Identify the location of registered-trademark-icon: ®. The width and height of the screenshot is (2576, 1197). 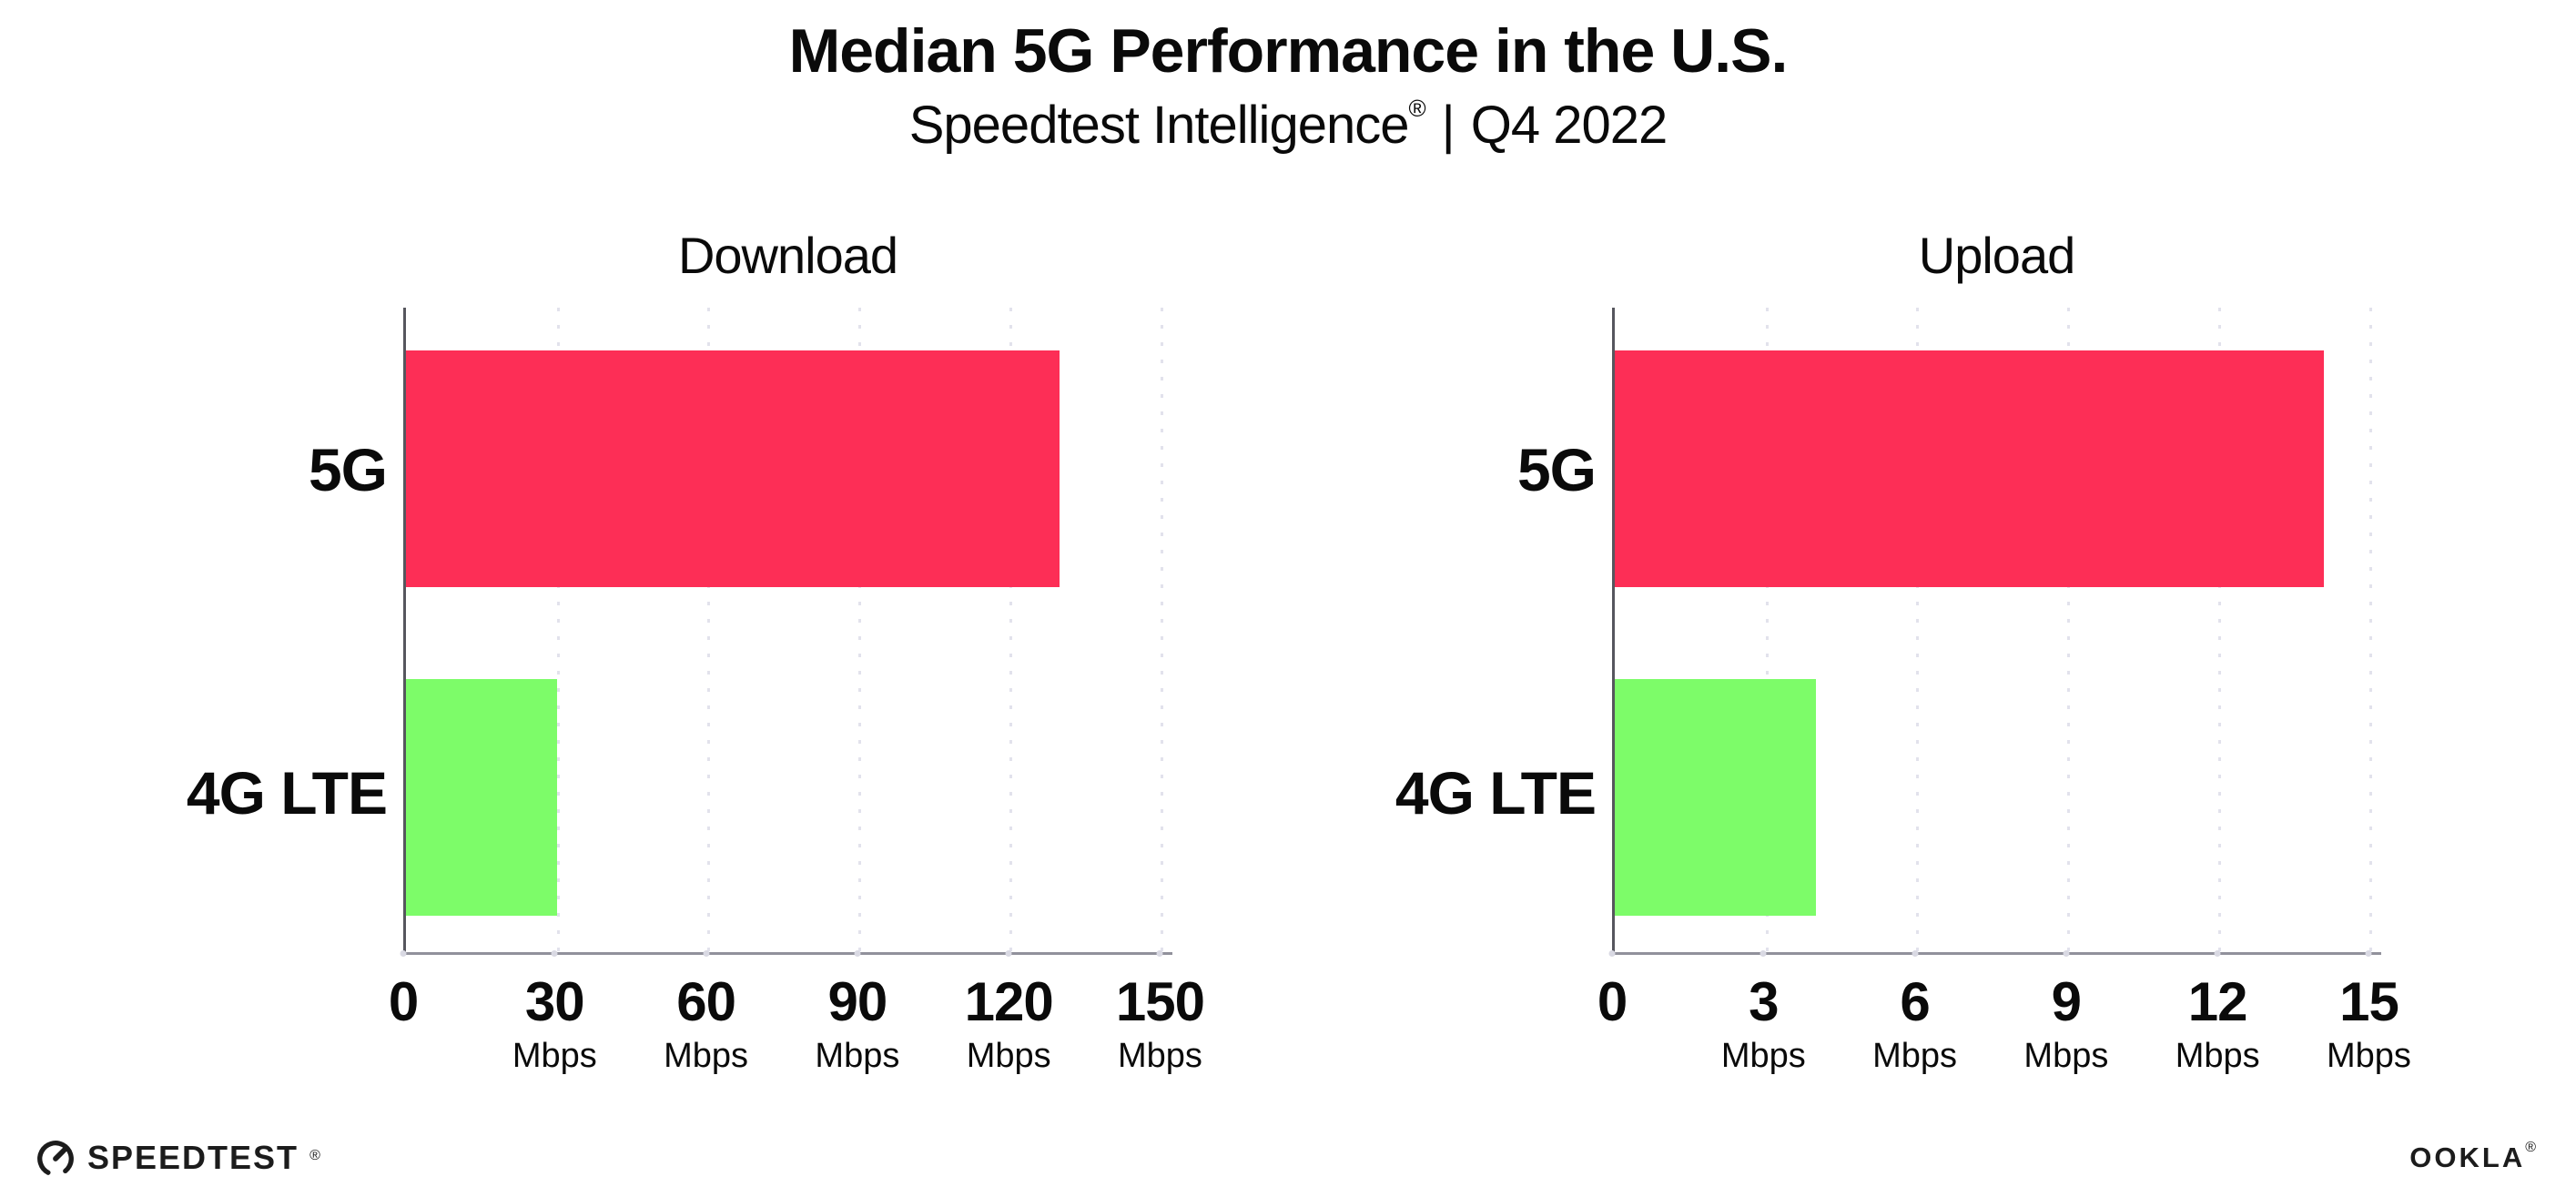
(1416, 109).